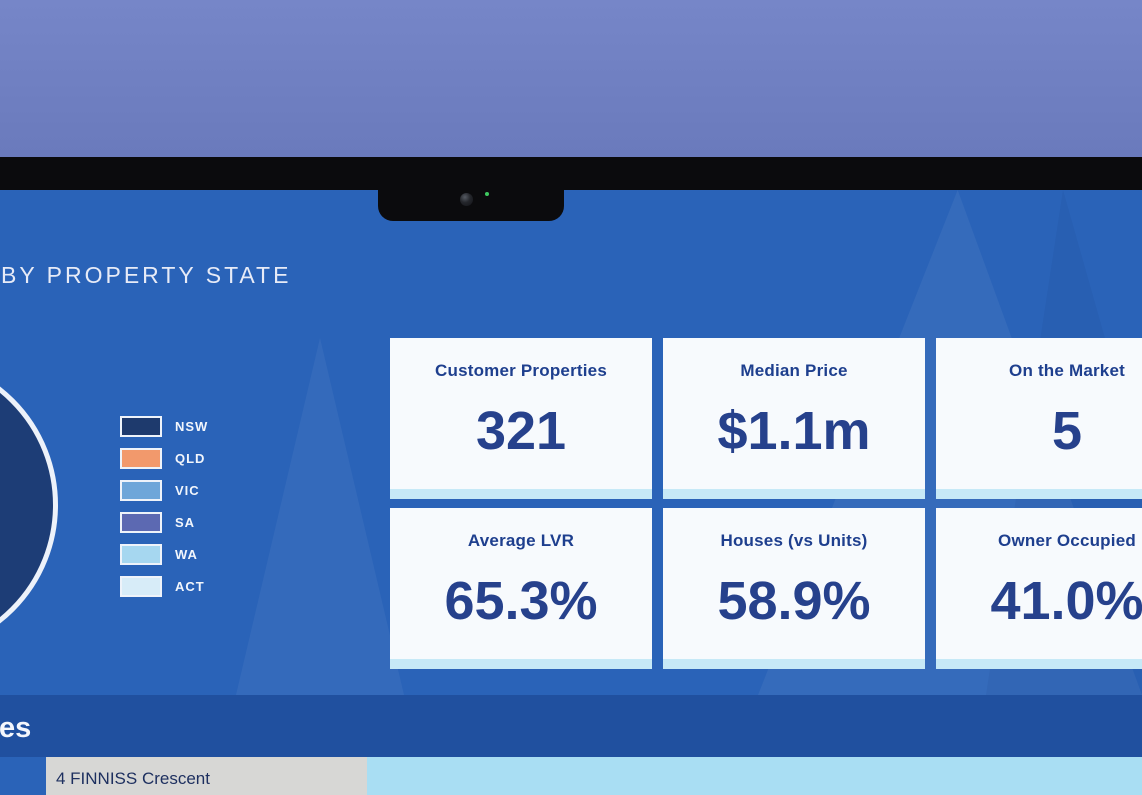 Image resolution: width=1142 pixels, height=795 pixels. I want to click on legend-label: WA, so click(186, 554).